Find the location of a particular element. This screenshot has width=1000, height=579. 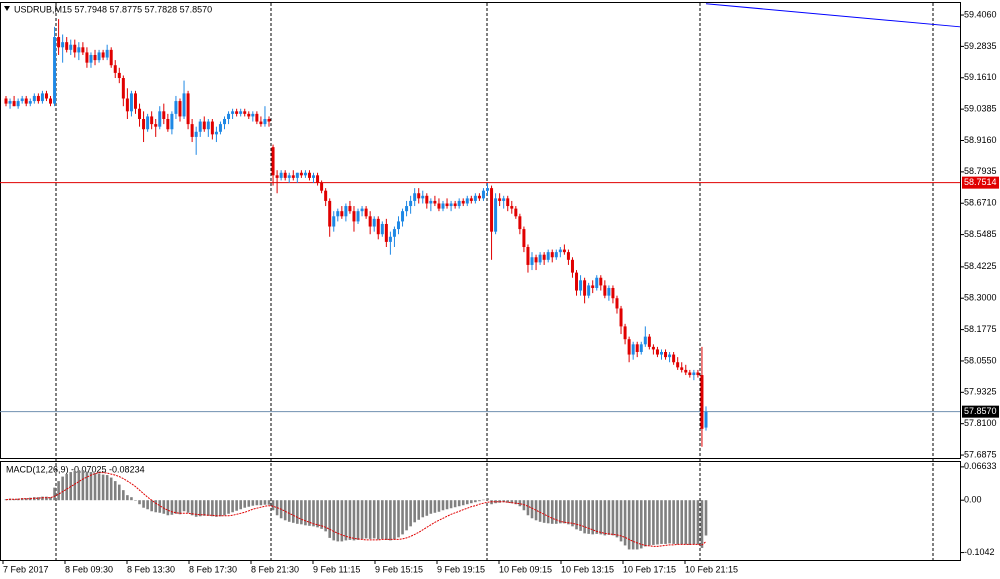

y-tick-label: 59.4060 is located at coordinates (980, 14).